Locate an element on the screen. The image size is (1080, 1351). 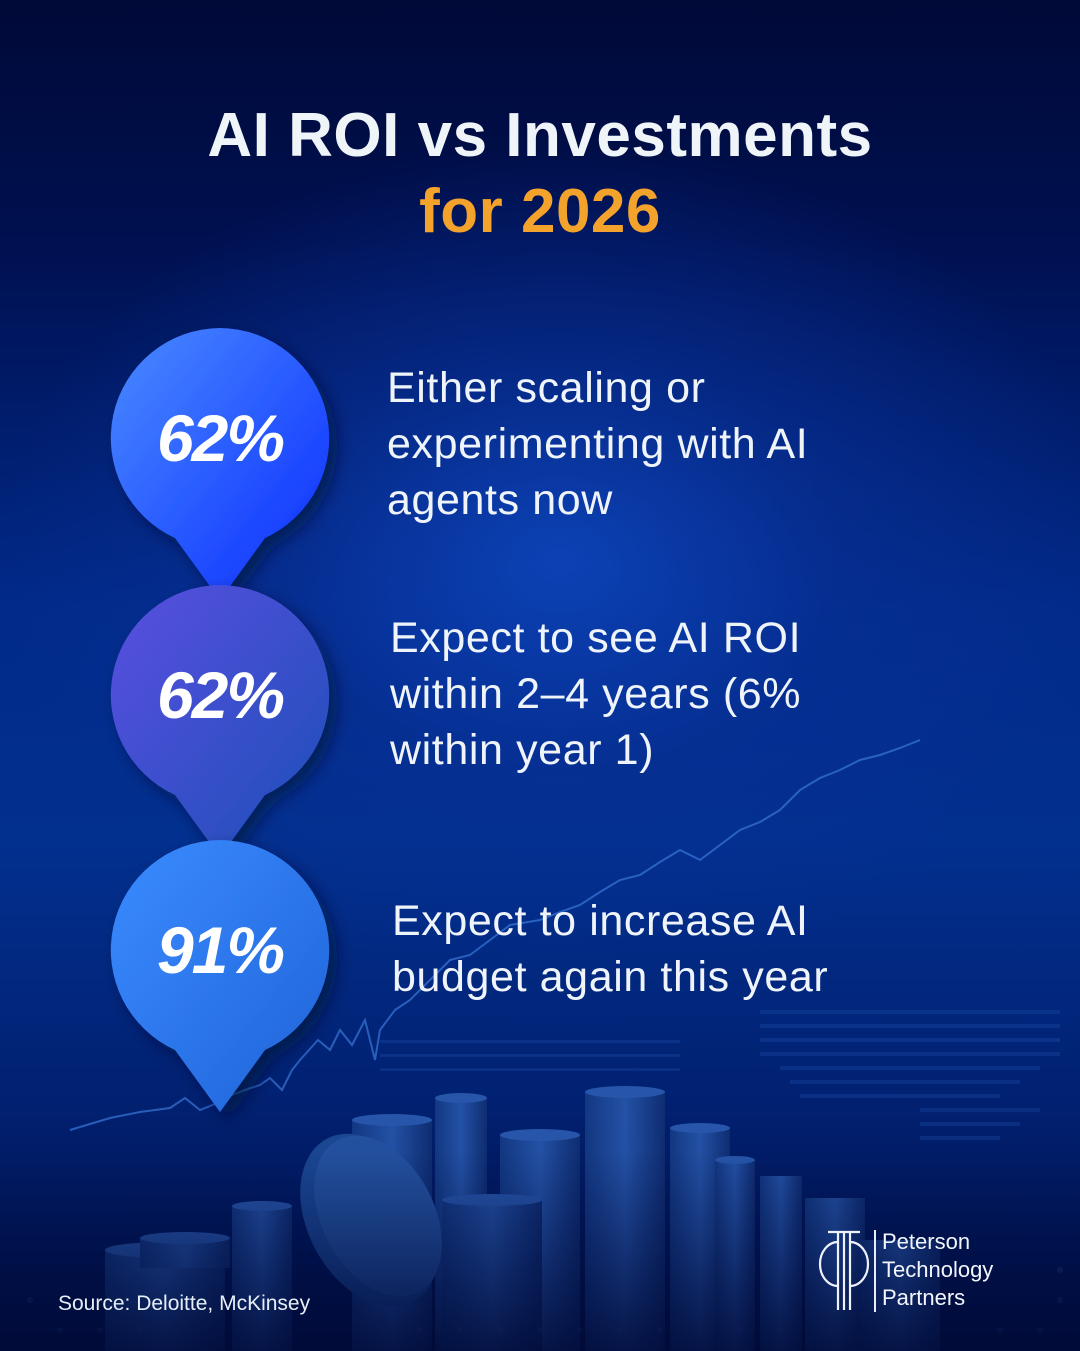
description-line: Expect to increase AI is located at coordinates (600, 921).